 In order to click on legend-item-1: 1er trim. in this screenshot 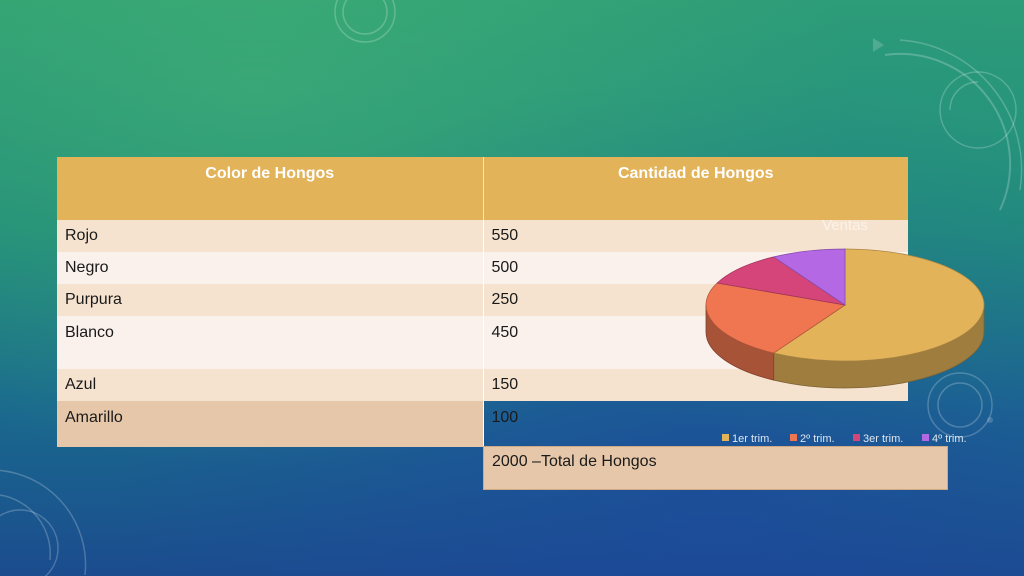, I will do `click(747, 439)`.